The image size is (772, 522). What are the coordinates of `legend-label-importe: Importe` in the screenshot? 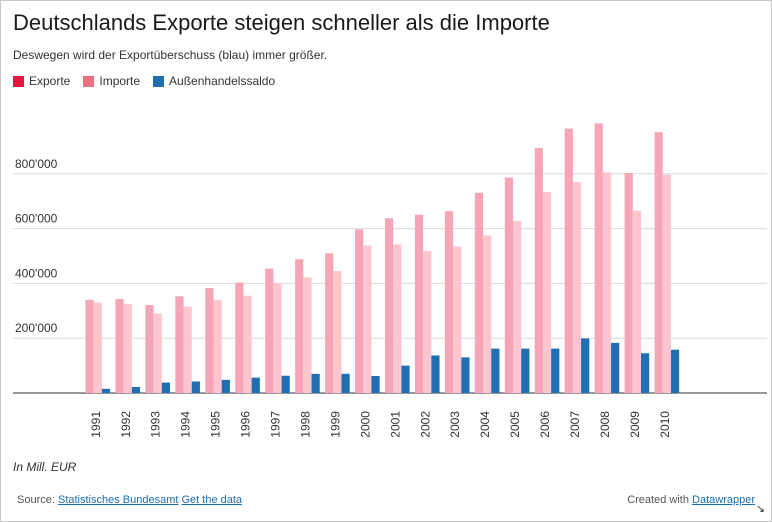 It's located at (120, 81).